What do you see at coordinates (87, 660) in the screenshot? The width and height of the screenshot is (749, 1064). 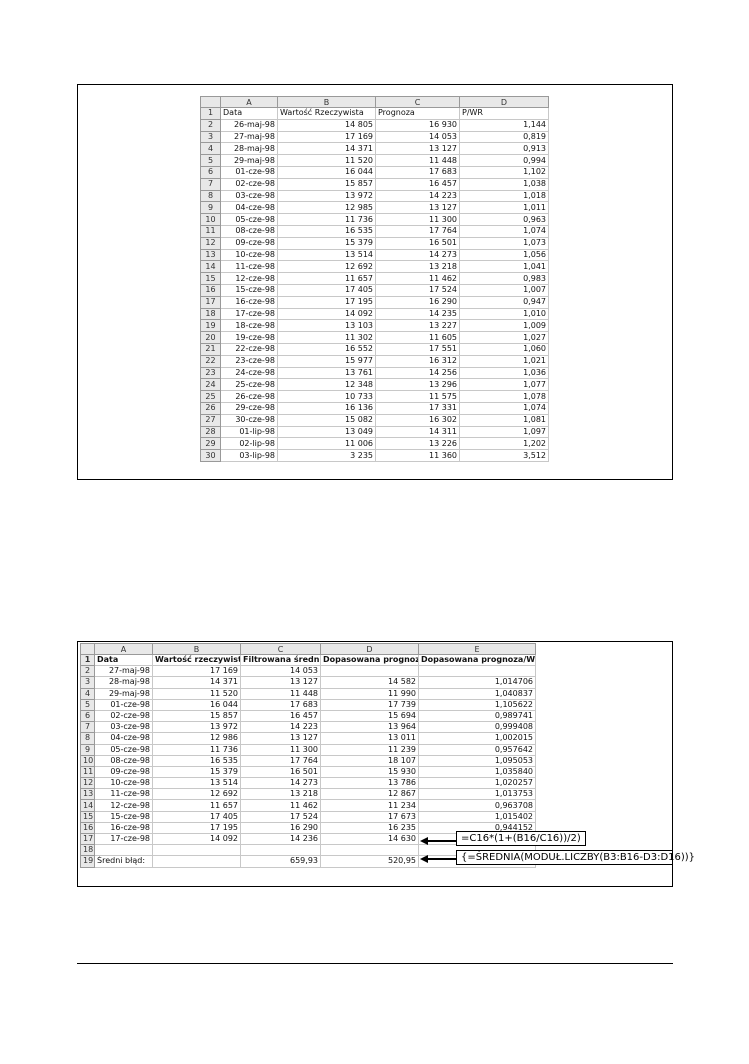 I see `row-number: 1` at bounding box center [87, 660].